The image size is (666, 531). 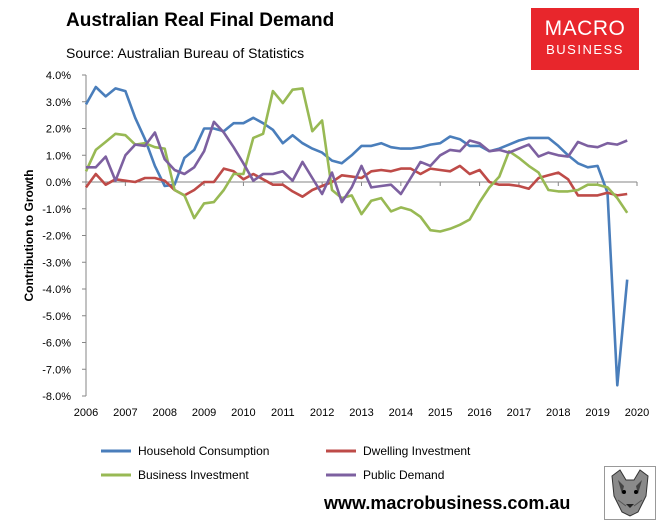 I want to click on y-tick-label: 1.0%, so click(x=58, y=156).